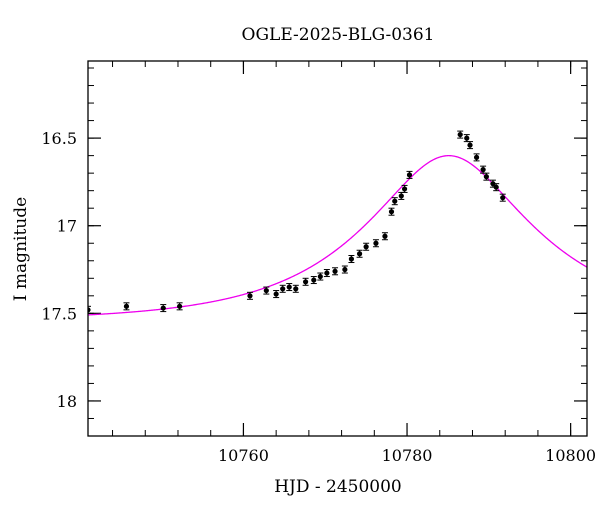 This screenshot has width=600, height=512. Describe the element at coordinates (570, 455) in the screenshot. I see `x-tick-label: 10800` at that location.